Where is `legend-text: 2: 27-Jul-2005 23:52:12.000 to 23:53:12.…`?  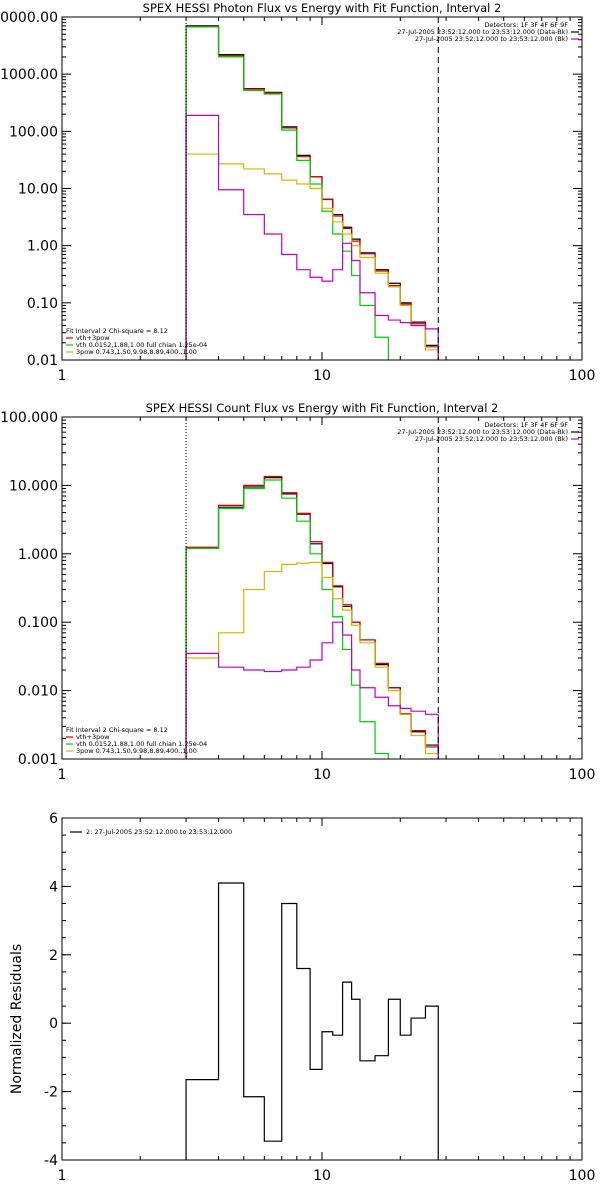
legend-text: 2: 27-Jul-2005 23:52:12.000 to 23:53:12.… is located at coordinates (159, 832).